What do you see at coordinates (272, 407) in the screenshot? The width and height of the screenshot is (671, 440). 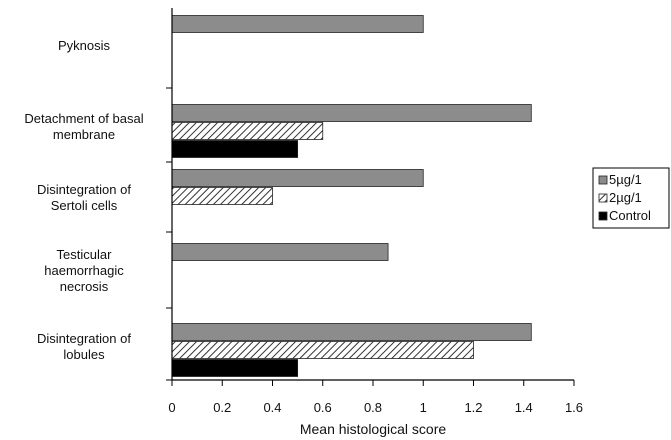 I see `x-tick-label-2: 0.4` at bounding box center [272, 407].